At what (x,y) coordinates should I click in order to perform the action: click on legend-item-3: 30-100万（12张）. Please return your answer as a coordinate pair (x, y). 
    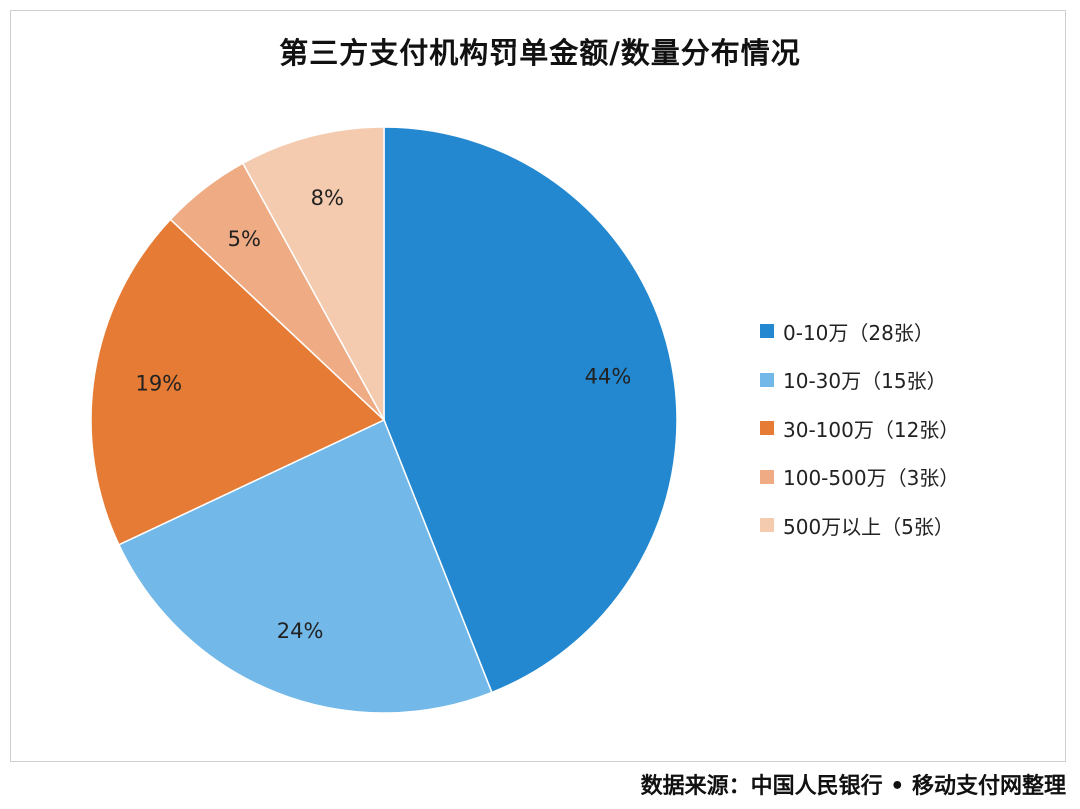
    Looking at the image, I should click on (859, 428).